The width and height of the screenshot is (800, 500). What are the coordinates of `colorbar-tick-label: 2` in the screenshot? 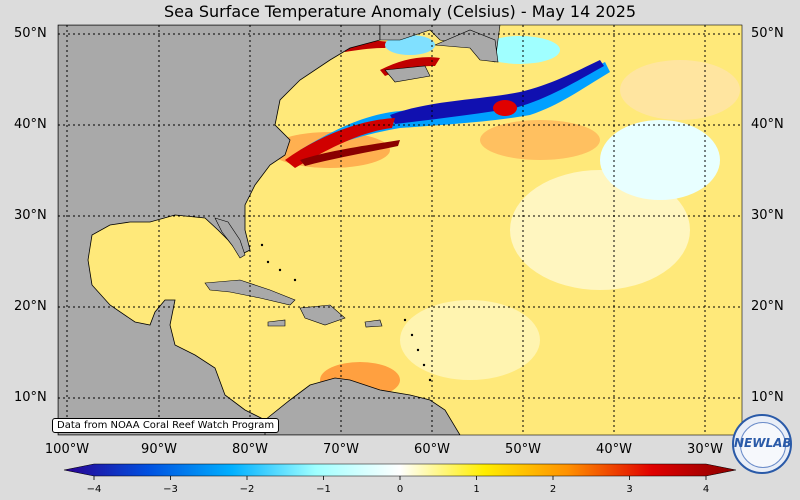 It's located at (553, 489).